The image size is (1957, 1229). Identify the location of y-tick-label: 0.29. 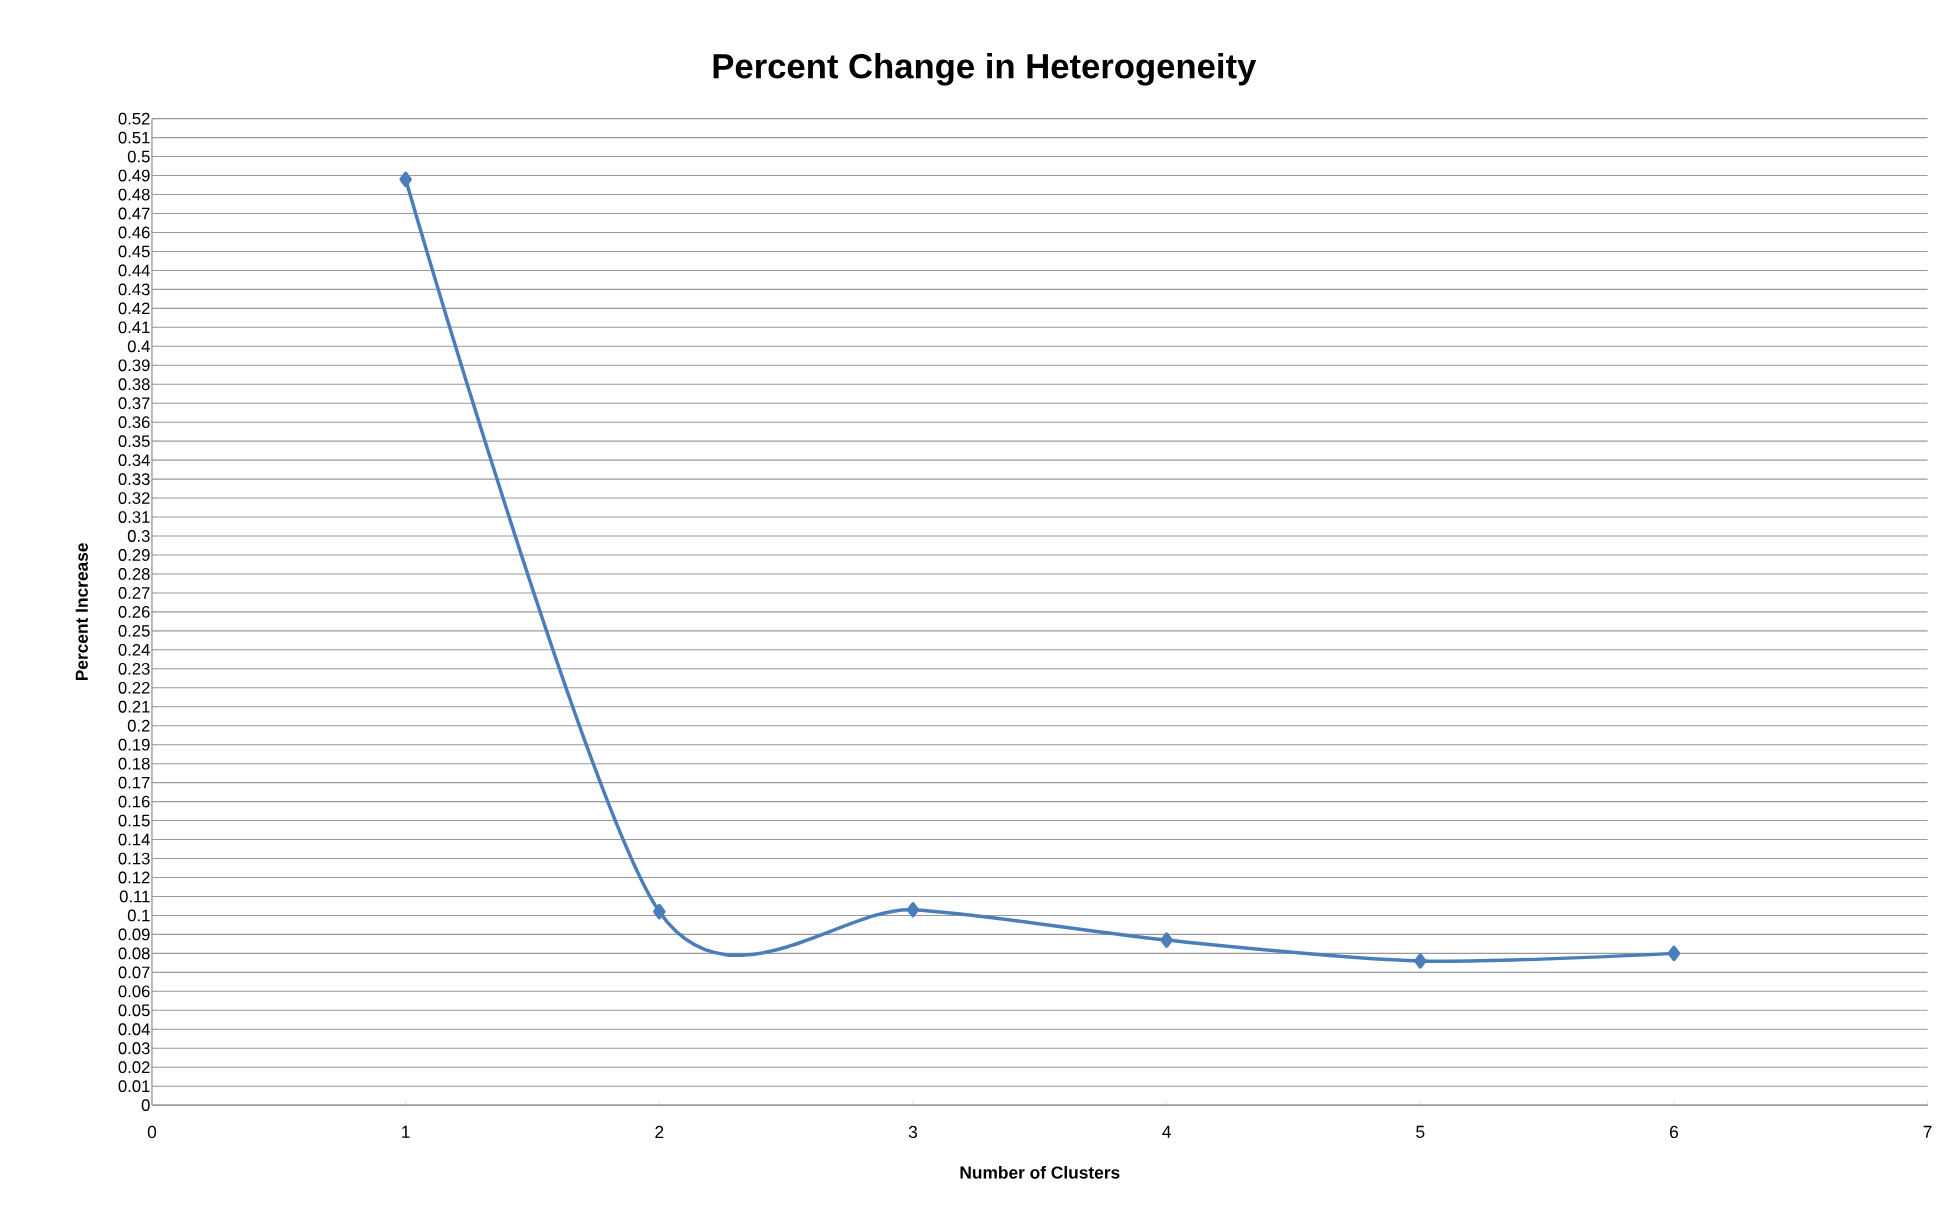
(134, 555).